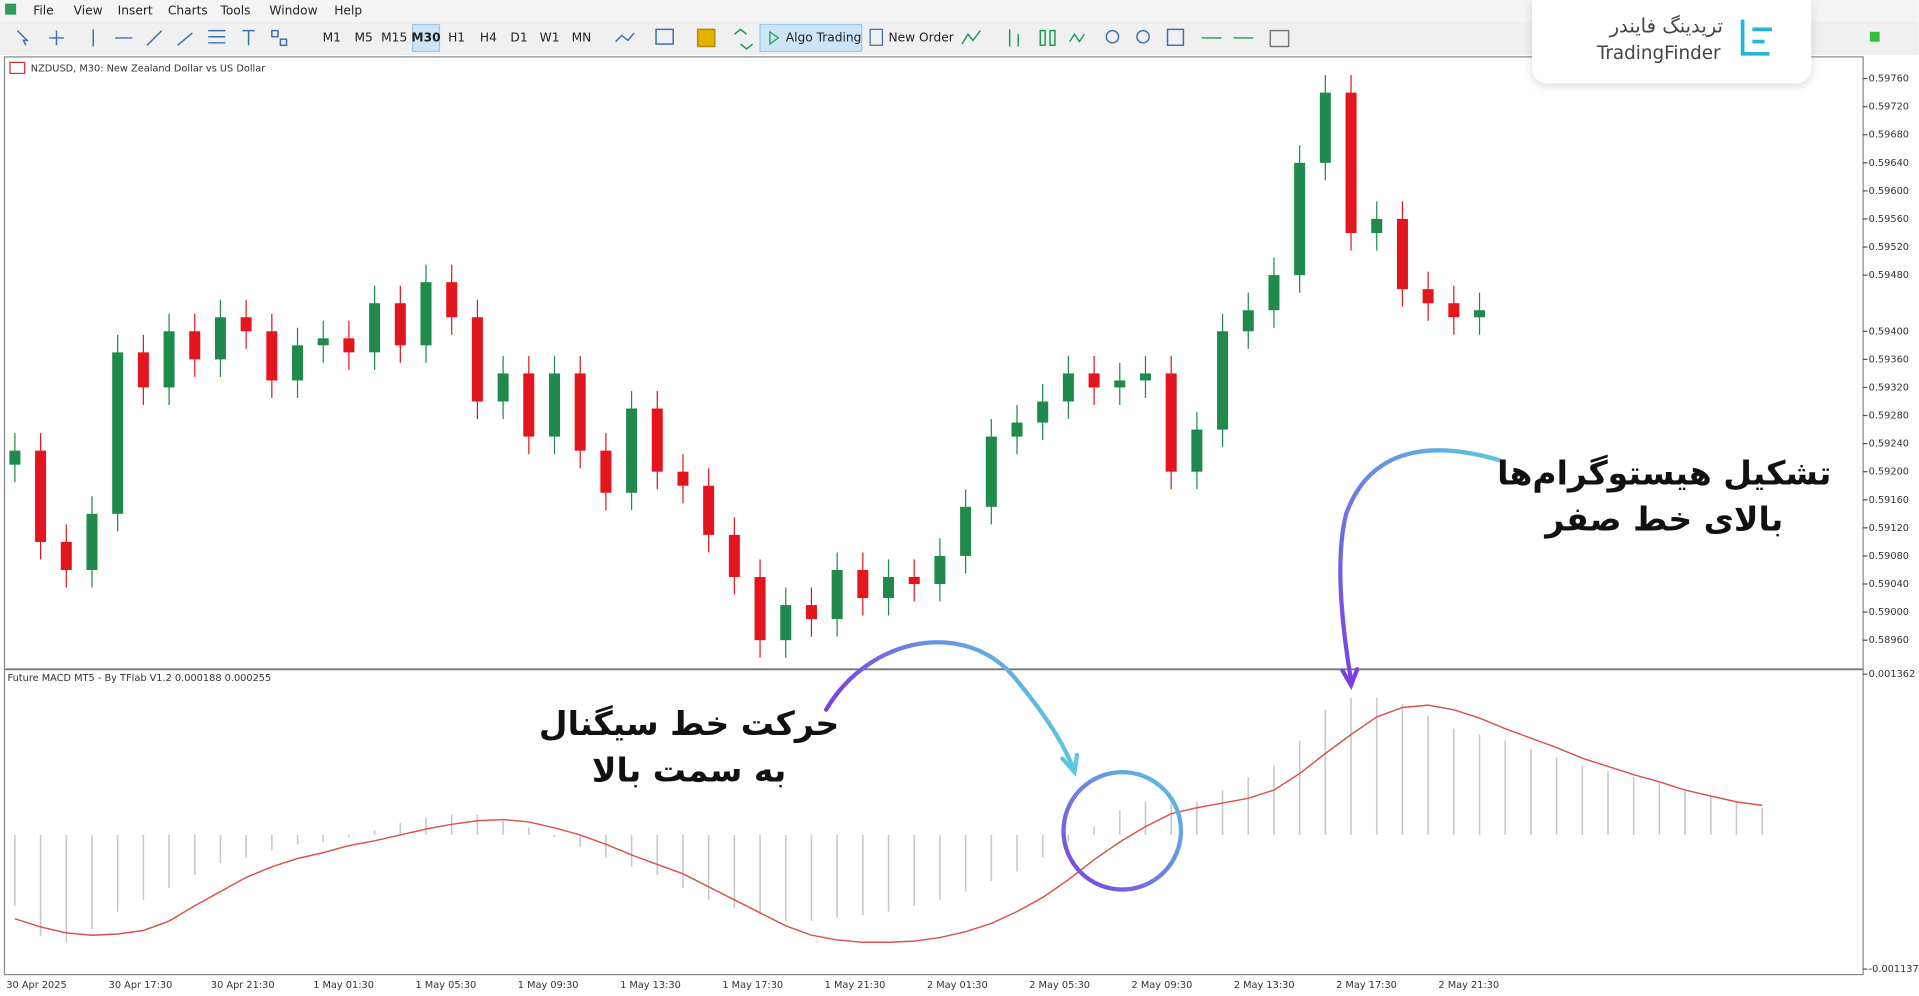 This screenshot has height=996, width=1919. Describe the element at coordinates (43, 11) in the screenshot. I see `menu-item: File` at that location.